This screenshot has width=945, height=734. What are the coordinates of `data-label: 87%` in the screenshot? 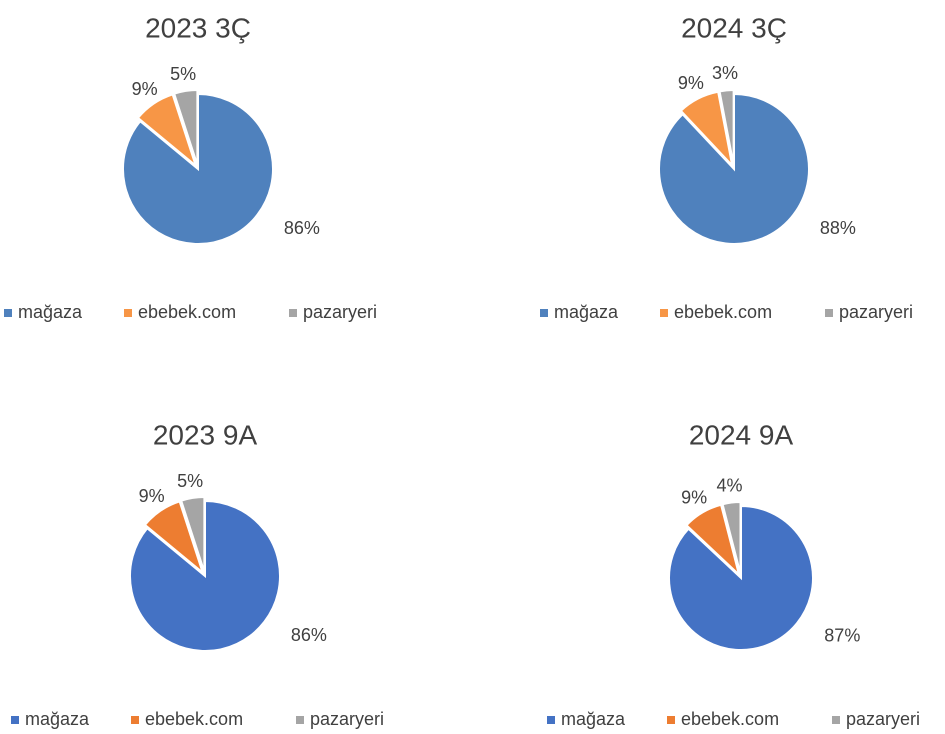 It's located at (842, 635).